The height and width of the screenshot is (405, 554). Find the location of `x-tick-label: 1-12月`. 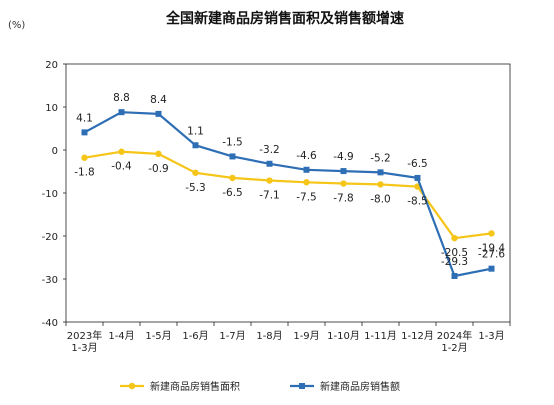

x-tick-label: 1-12月 is located at coordinates (417, 336).